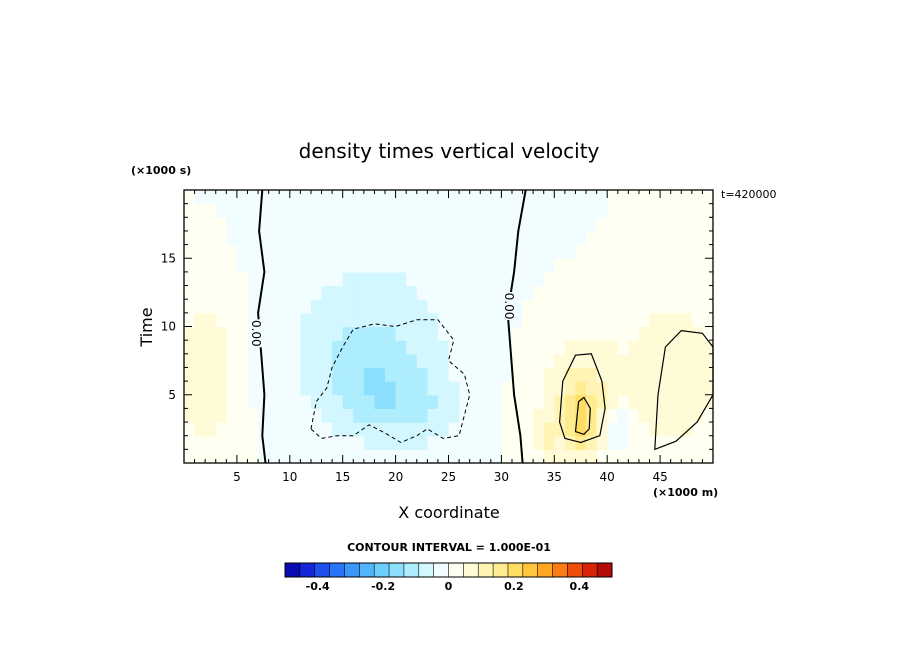  Describe the element at coordinates (352, 570) in the screenshot. I see `colorbar-swatch` at that location.